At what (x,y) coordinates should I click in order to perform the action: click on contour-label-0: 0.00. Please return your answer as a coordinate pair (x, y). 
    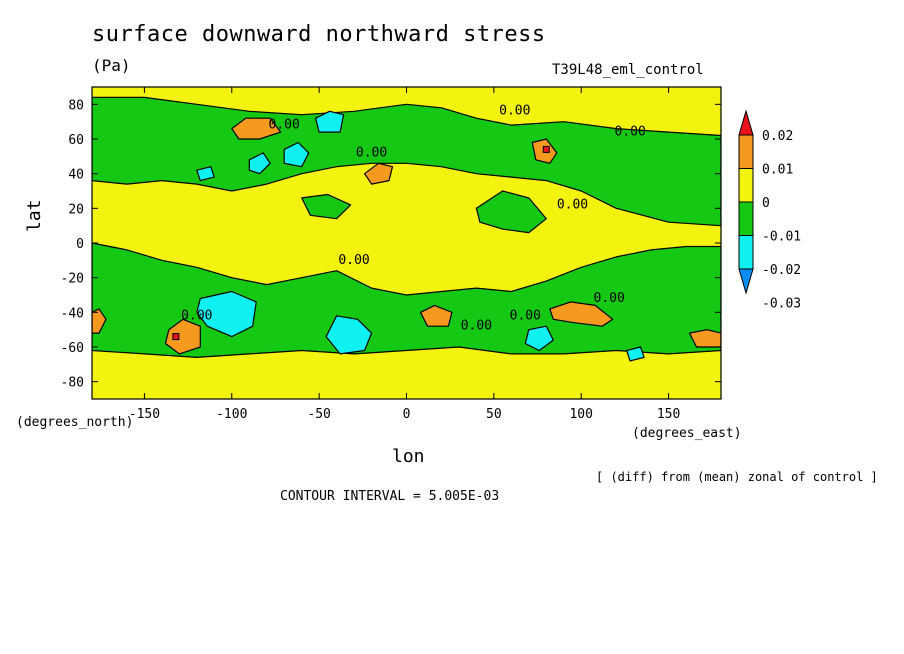
    Looking at the image, I should click on (284, 125).